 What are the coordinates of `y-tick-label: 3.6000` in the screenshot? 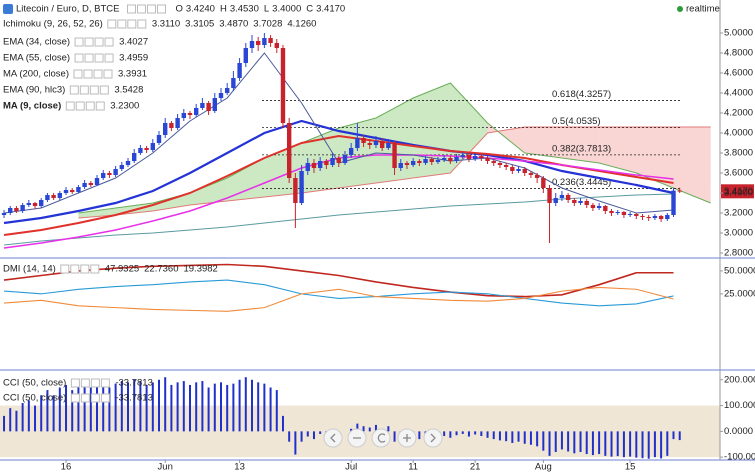 It's located at (738, 173).